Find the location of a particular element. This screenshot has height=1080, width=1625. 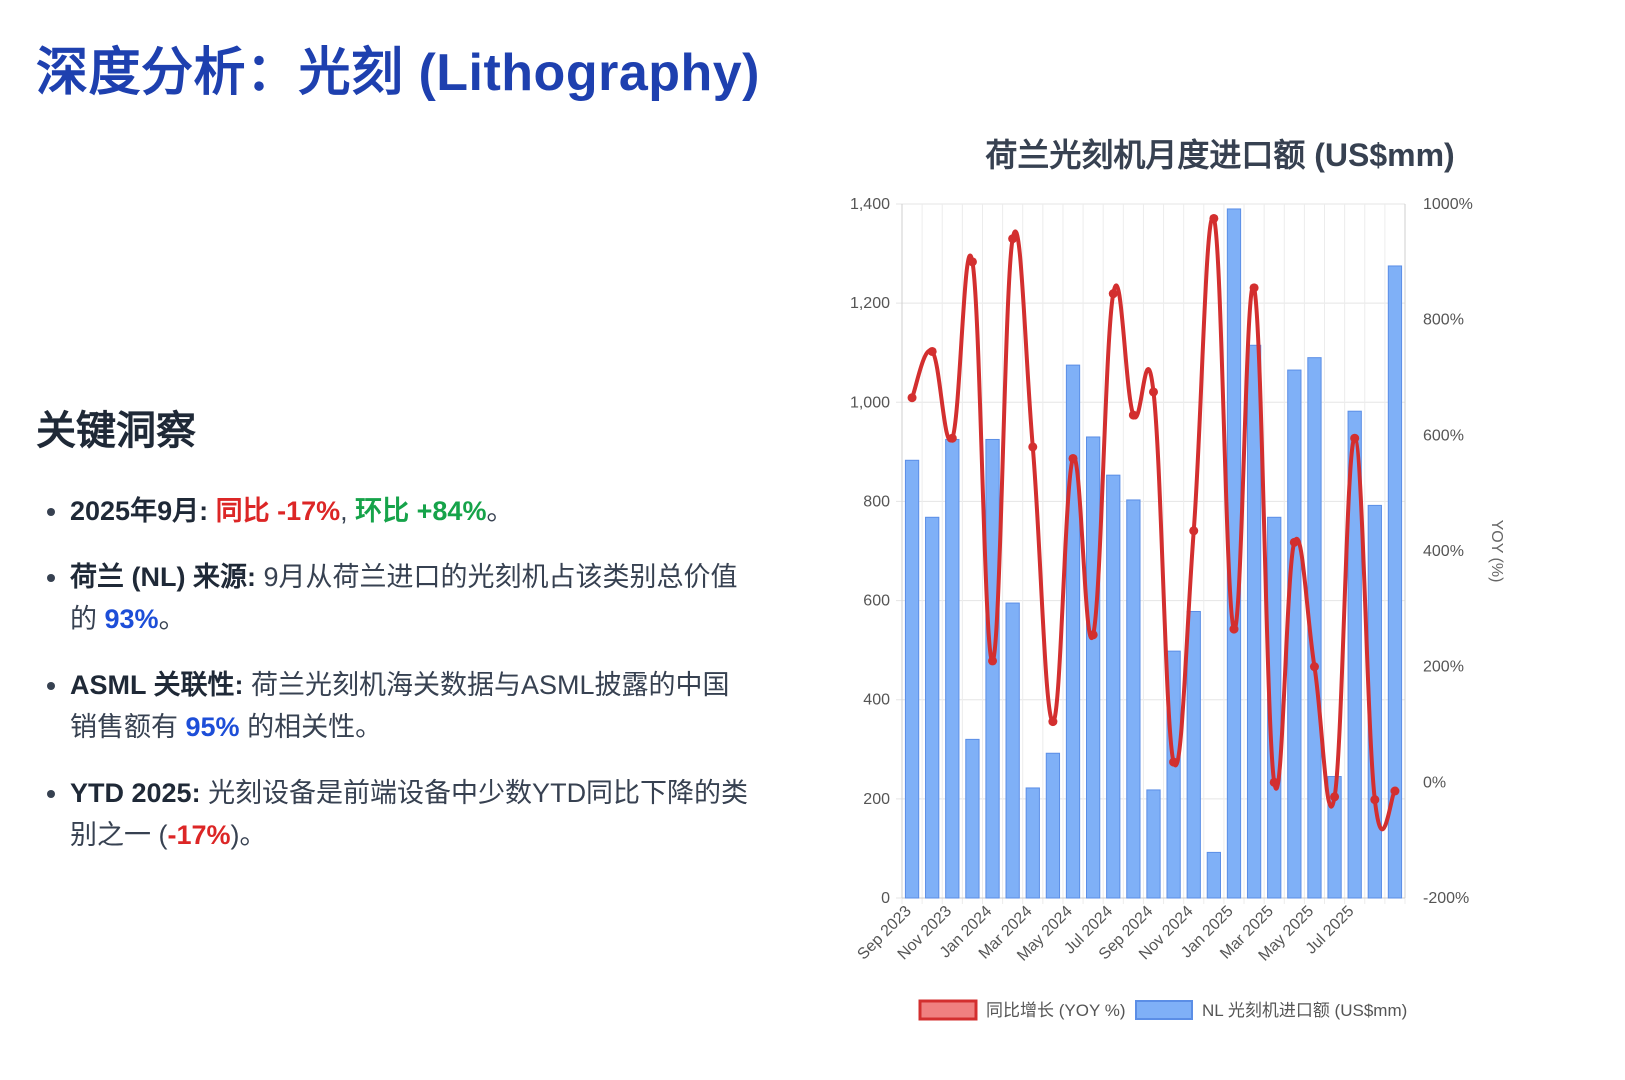

y-left-tick-label: 600 is located at coordinates (876, 601).